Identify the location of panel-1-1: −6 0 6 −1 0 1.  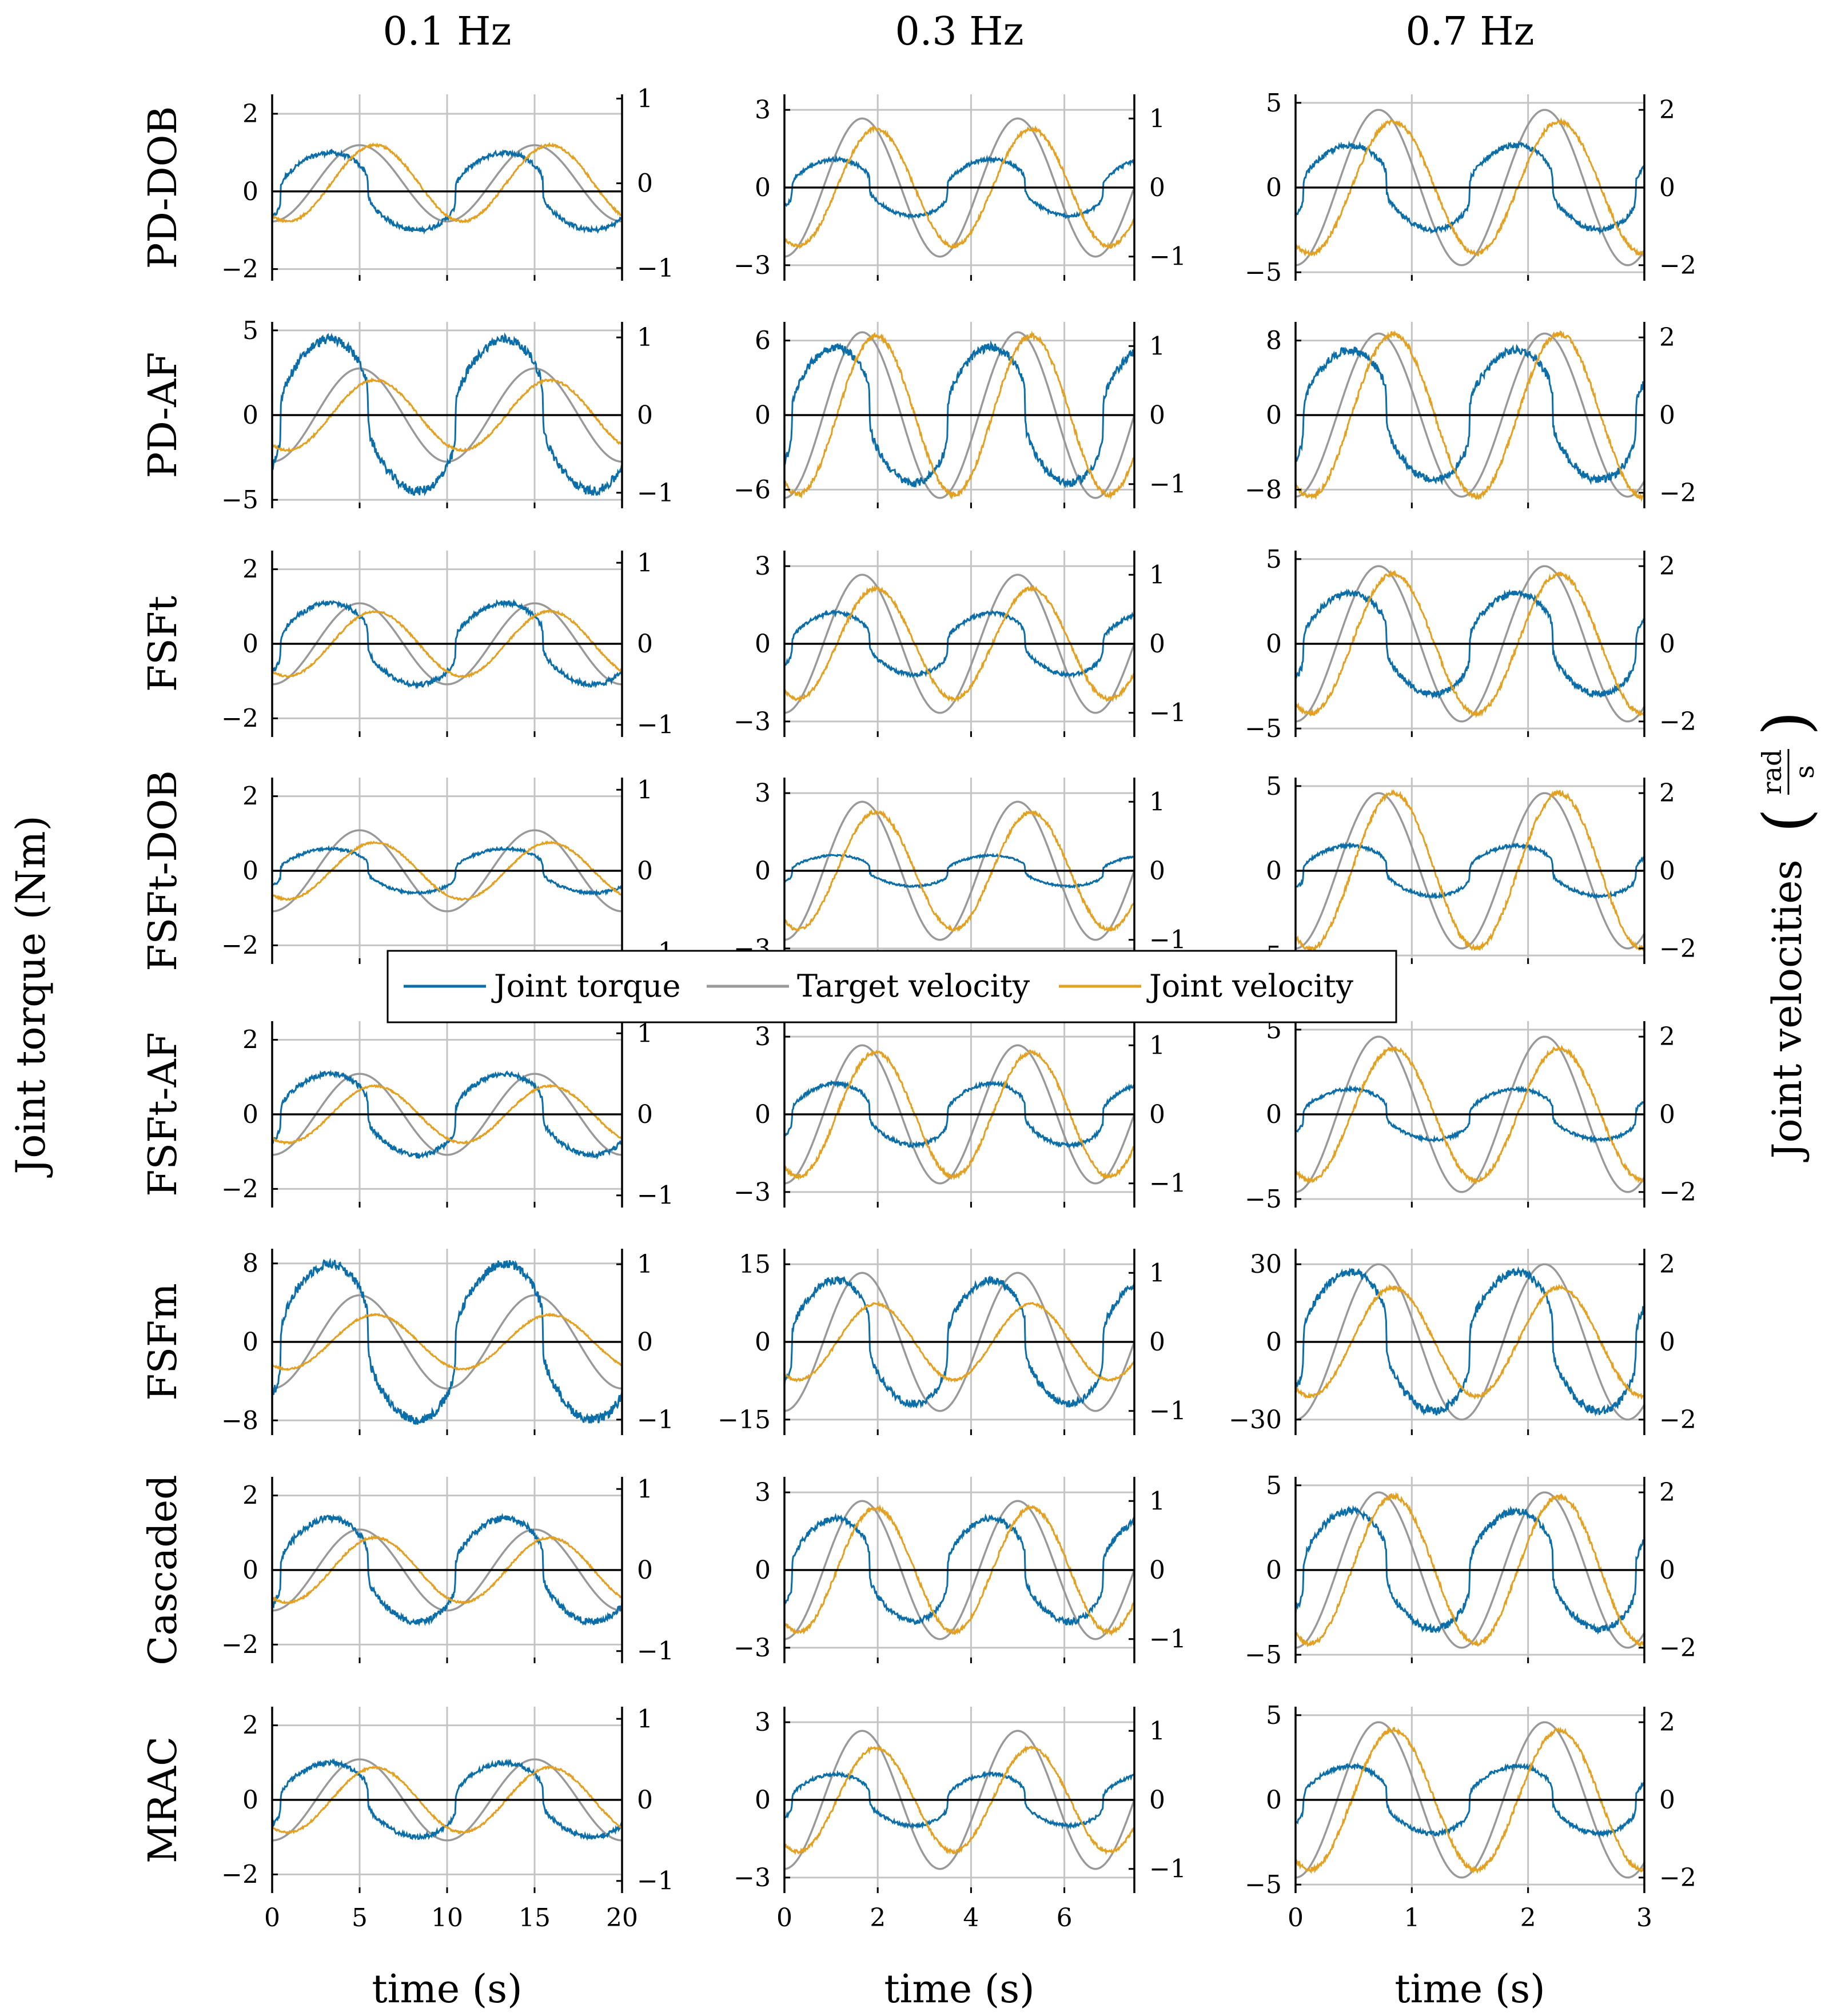
(960, 415).